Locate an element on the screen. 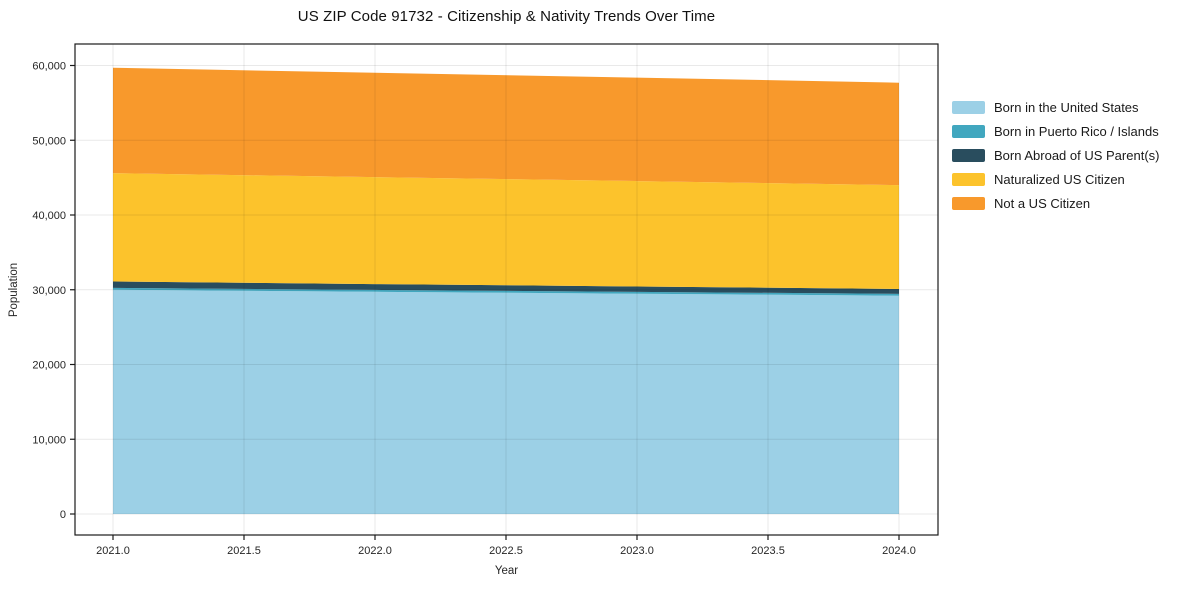 The height and width of the screenshot is (590, 1189). x-tick-label: 2023.0 is located at coordinates (637, 551).